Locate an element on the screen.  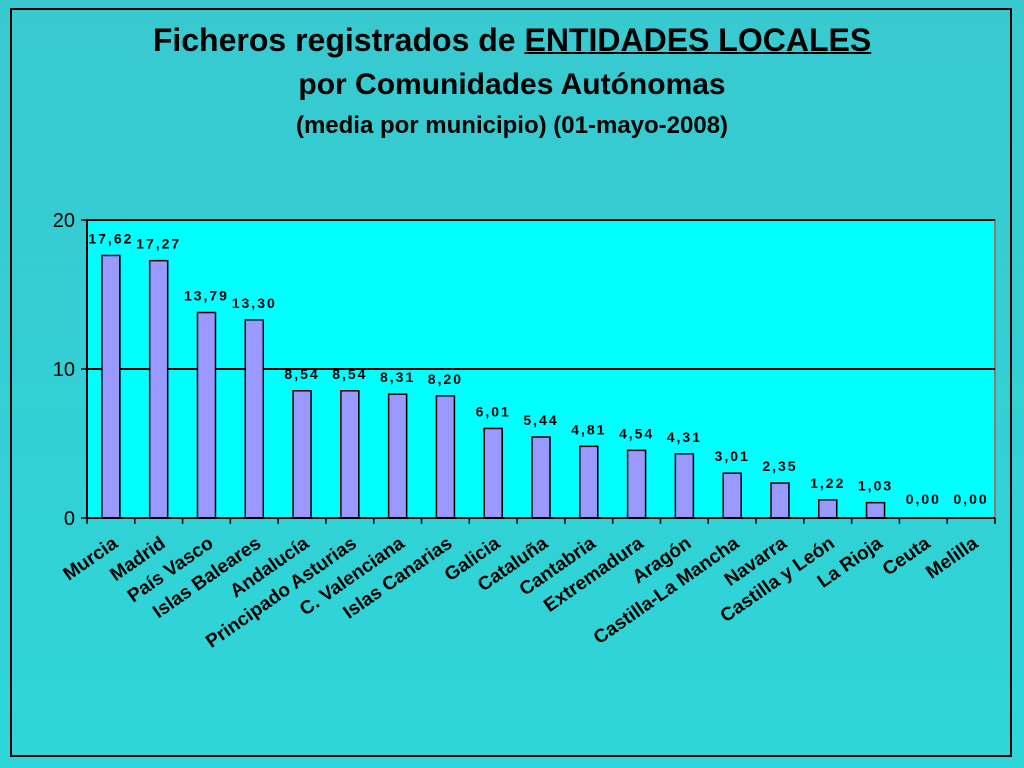
data-label-12: 4,31 is located at coordinates (684, 437).